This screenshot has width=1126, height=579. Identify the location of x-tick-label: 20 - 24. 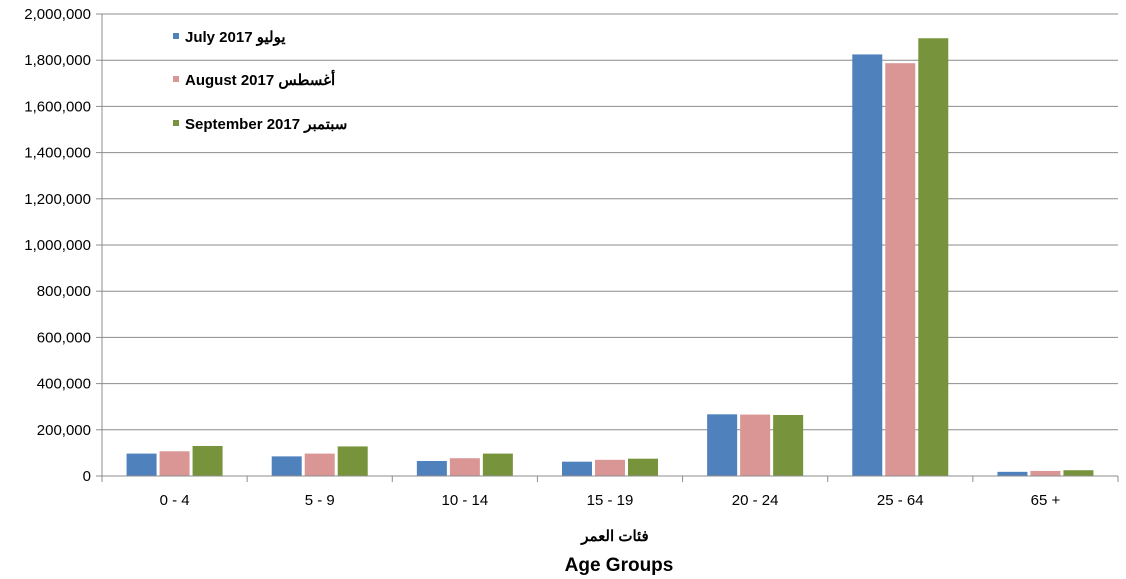
(755, 500).